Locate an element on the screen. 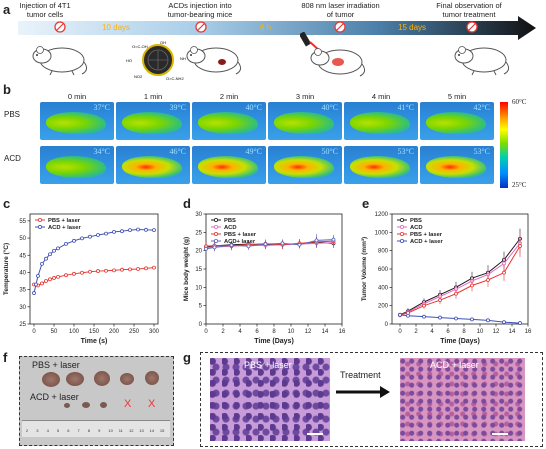 This screenshot has height=449, width=546. particle-label: O=C-OH is located at coordinates (140, 46).